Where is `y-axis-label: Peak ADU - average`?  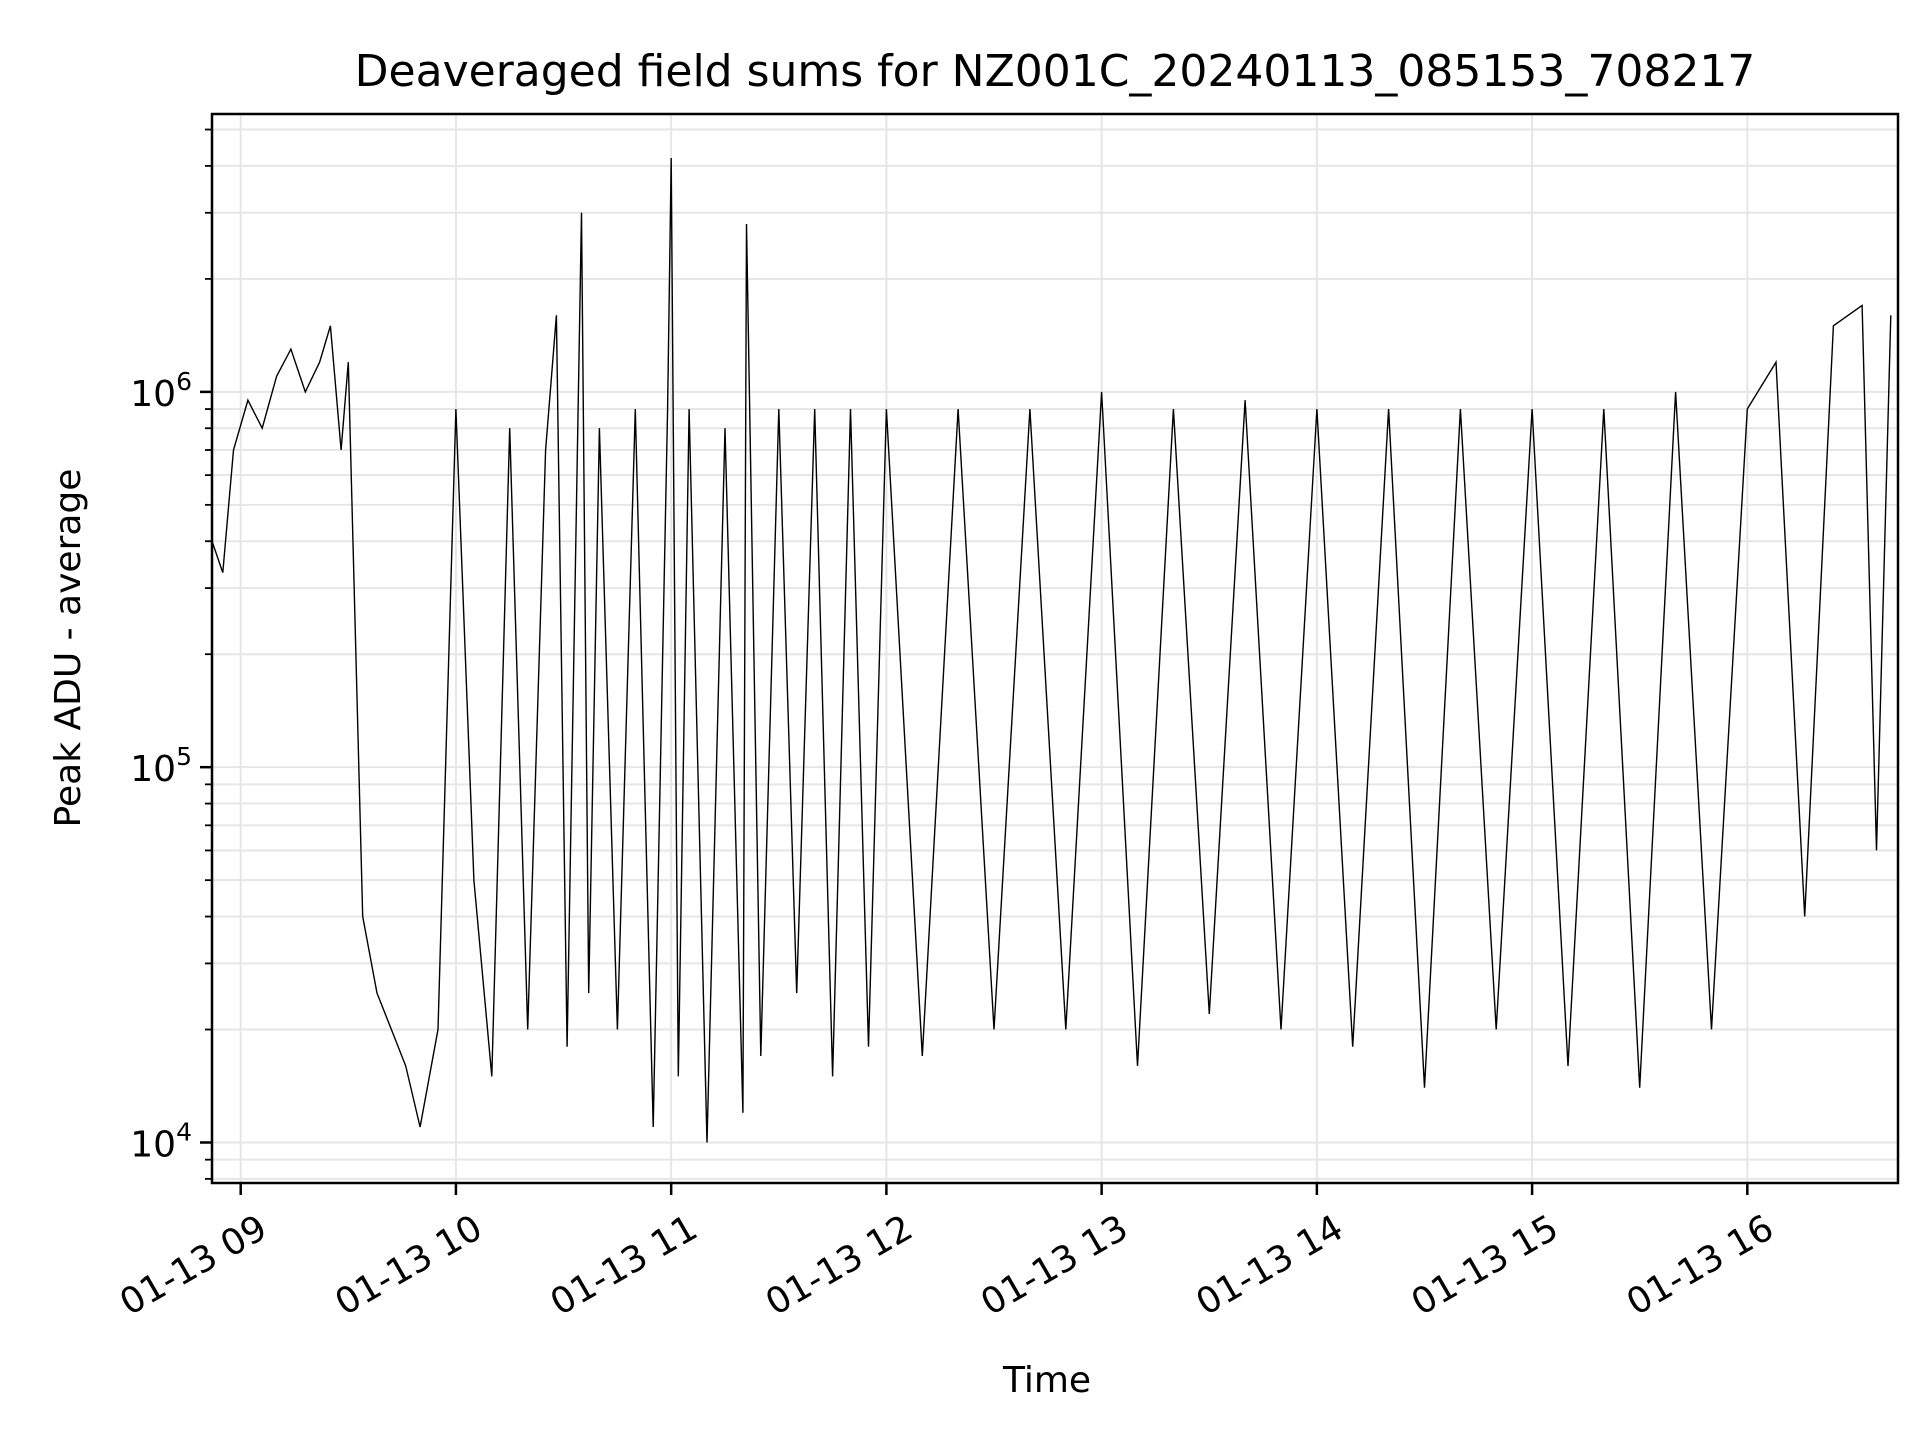
y-axis-label: Peak ADU - average is located at coordinates (68, 648).